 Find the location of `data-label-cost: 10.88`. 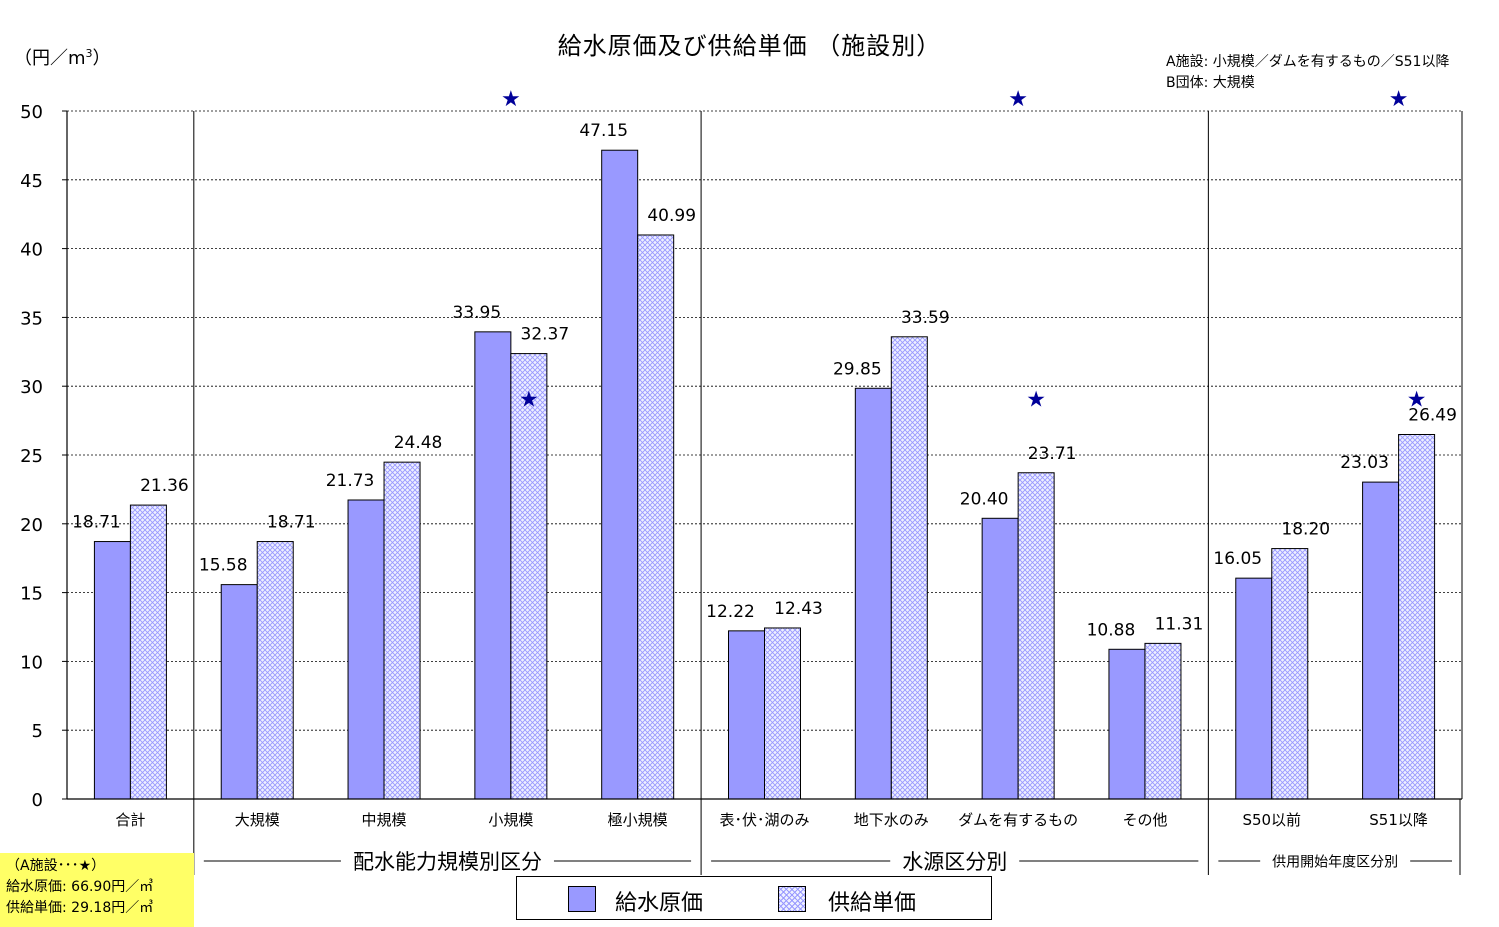

data-label-cost: 10.88 is located at coordinates (1111, 630).